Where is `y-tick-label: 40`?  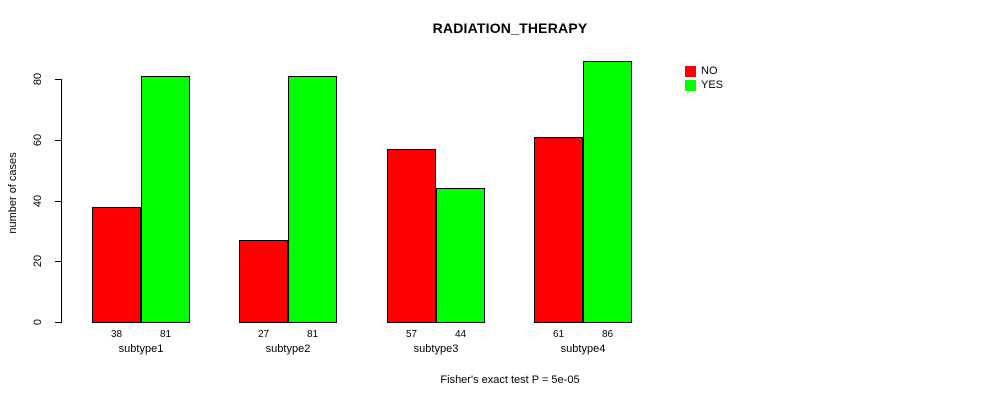 y-tick-label: 40 is located at coordinates (38, 201).